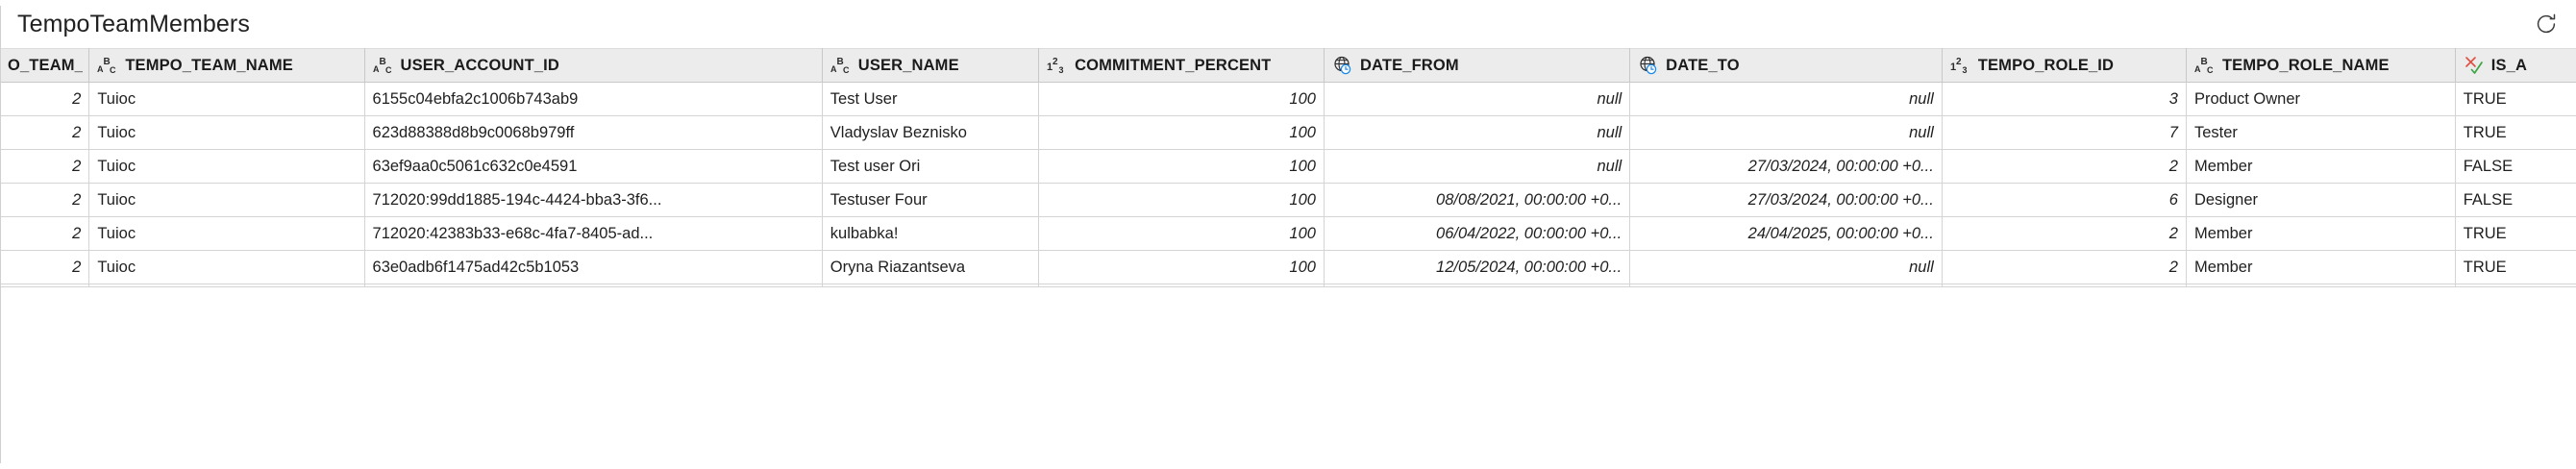  What do you see at coordinates (1477, 66) in the screenshot?
I see `column-header-date-from: DATE_FROM` at bounding box center [1477, 66].